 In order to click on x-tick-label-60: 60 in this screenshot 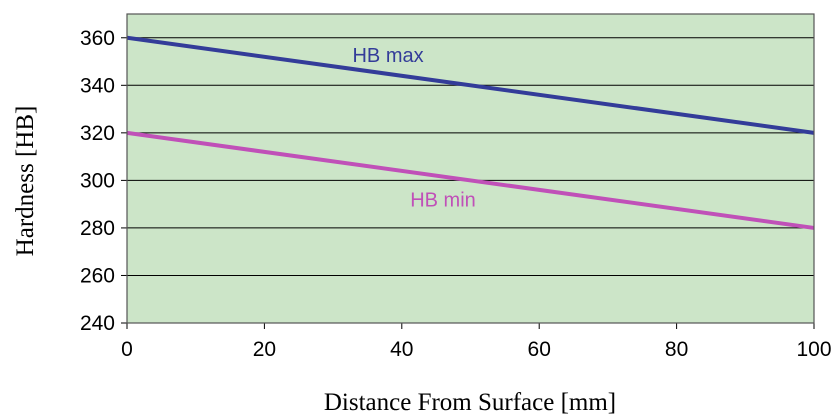, I will do `click(539, 349)`.